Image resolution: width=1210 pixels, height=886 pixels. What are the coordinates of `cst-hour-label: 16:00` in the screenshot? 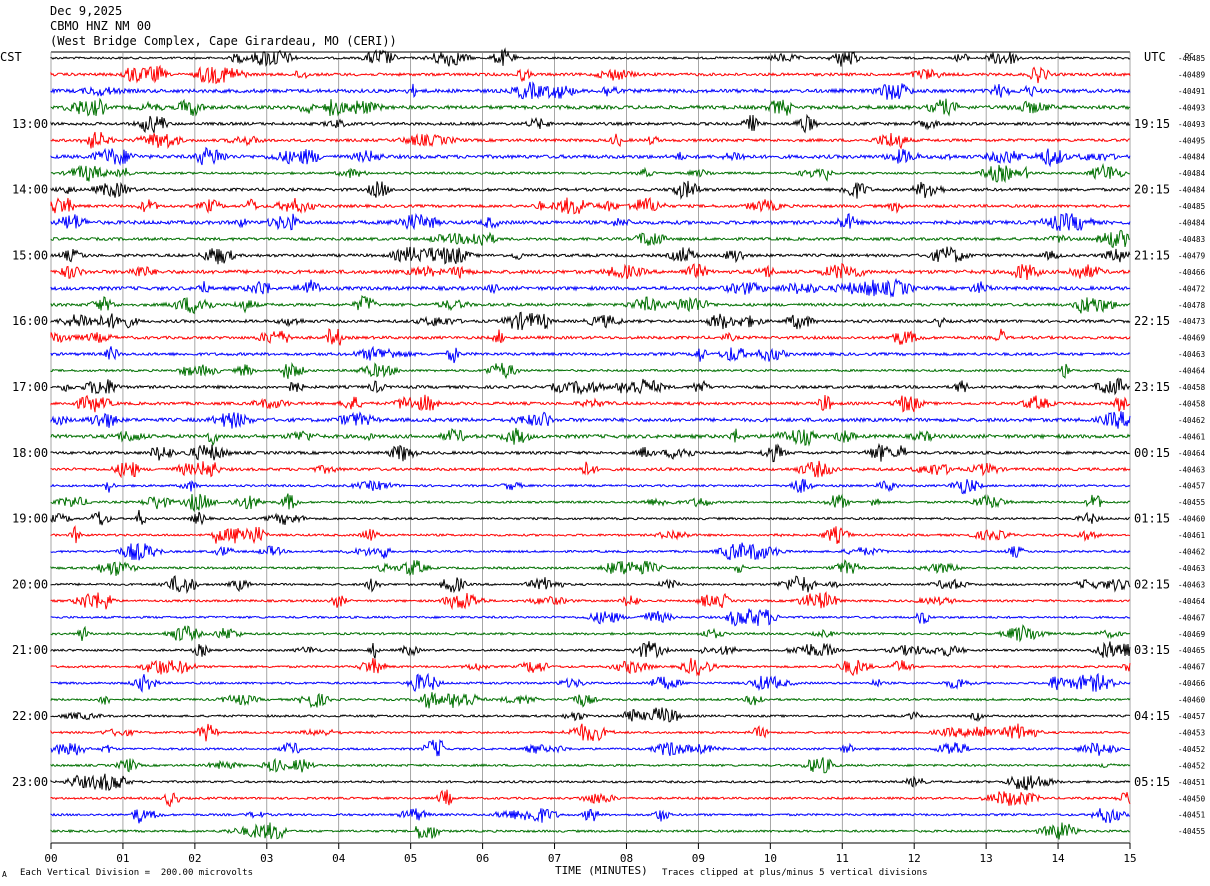 It's located at (30, 321).